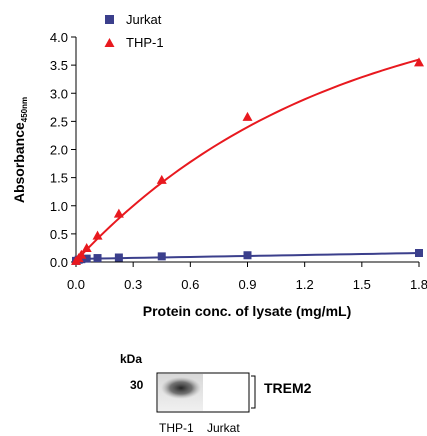  What do you see at coordinates (76, 284) in the screenshot?
I see `x-tick-label: 0.0` at bounding box center [76, 284].